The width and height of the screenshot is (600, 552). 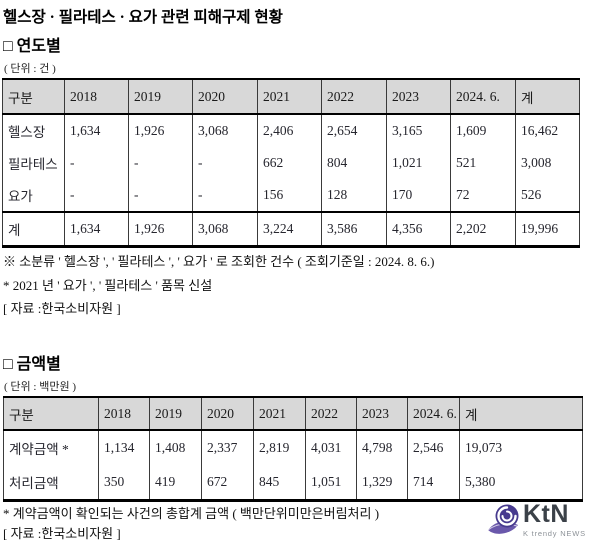 I want to click on table-cell: 3,224, so click(x=289, y=229).